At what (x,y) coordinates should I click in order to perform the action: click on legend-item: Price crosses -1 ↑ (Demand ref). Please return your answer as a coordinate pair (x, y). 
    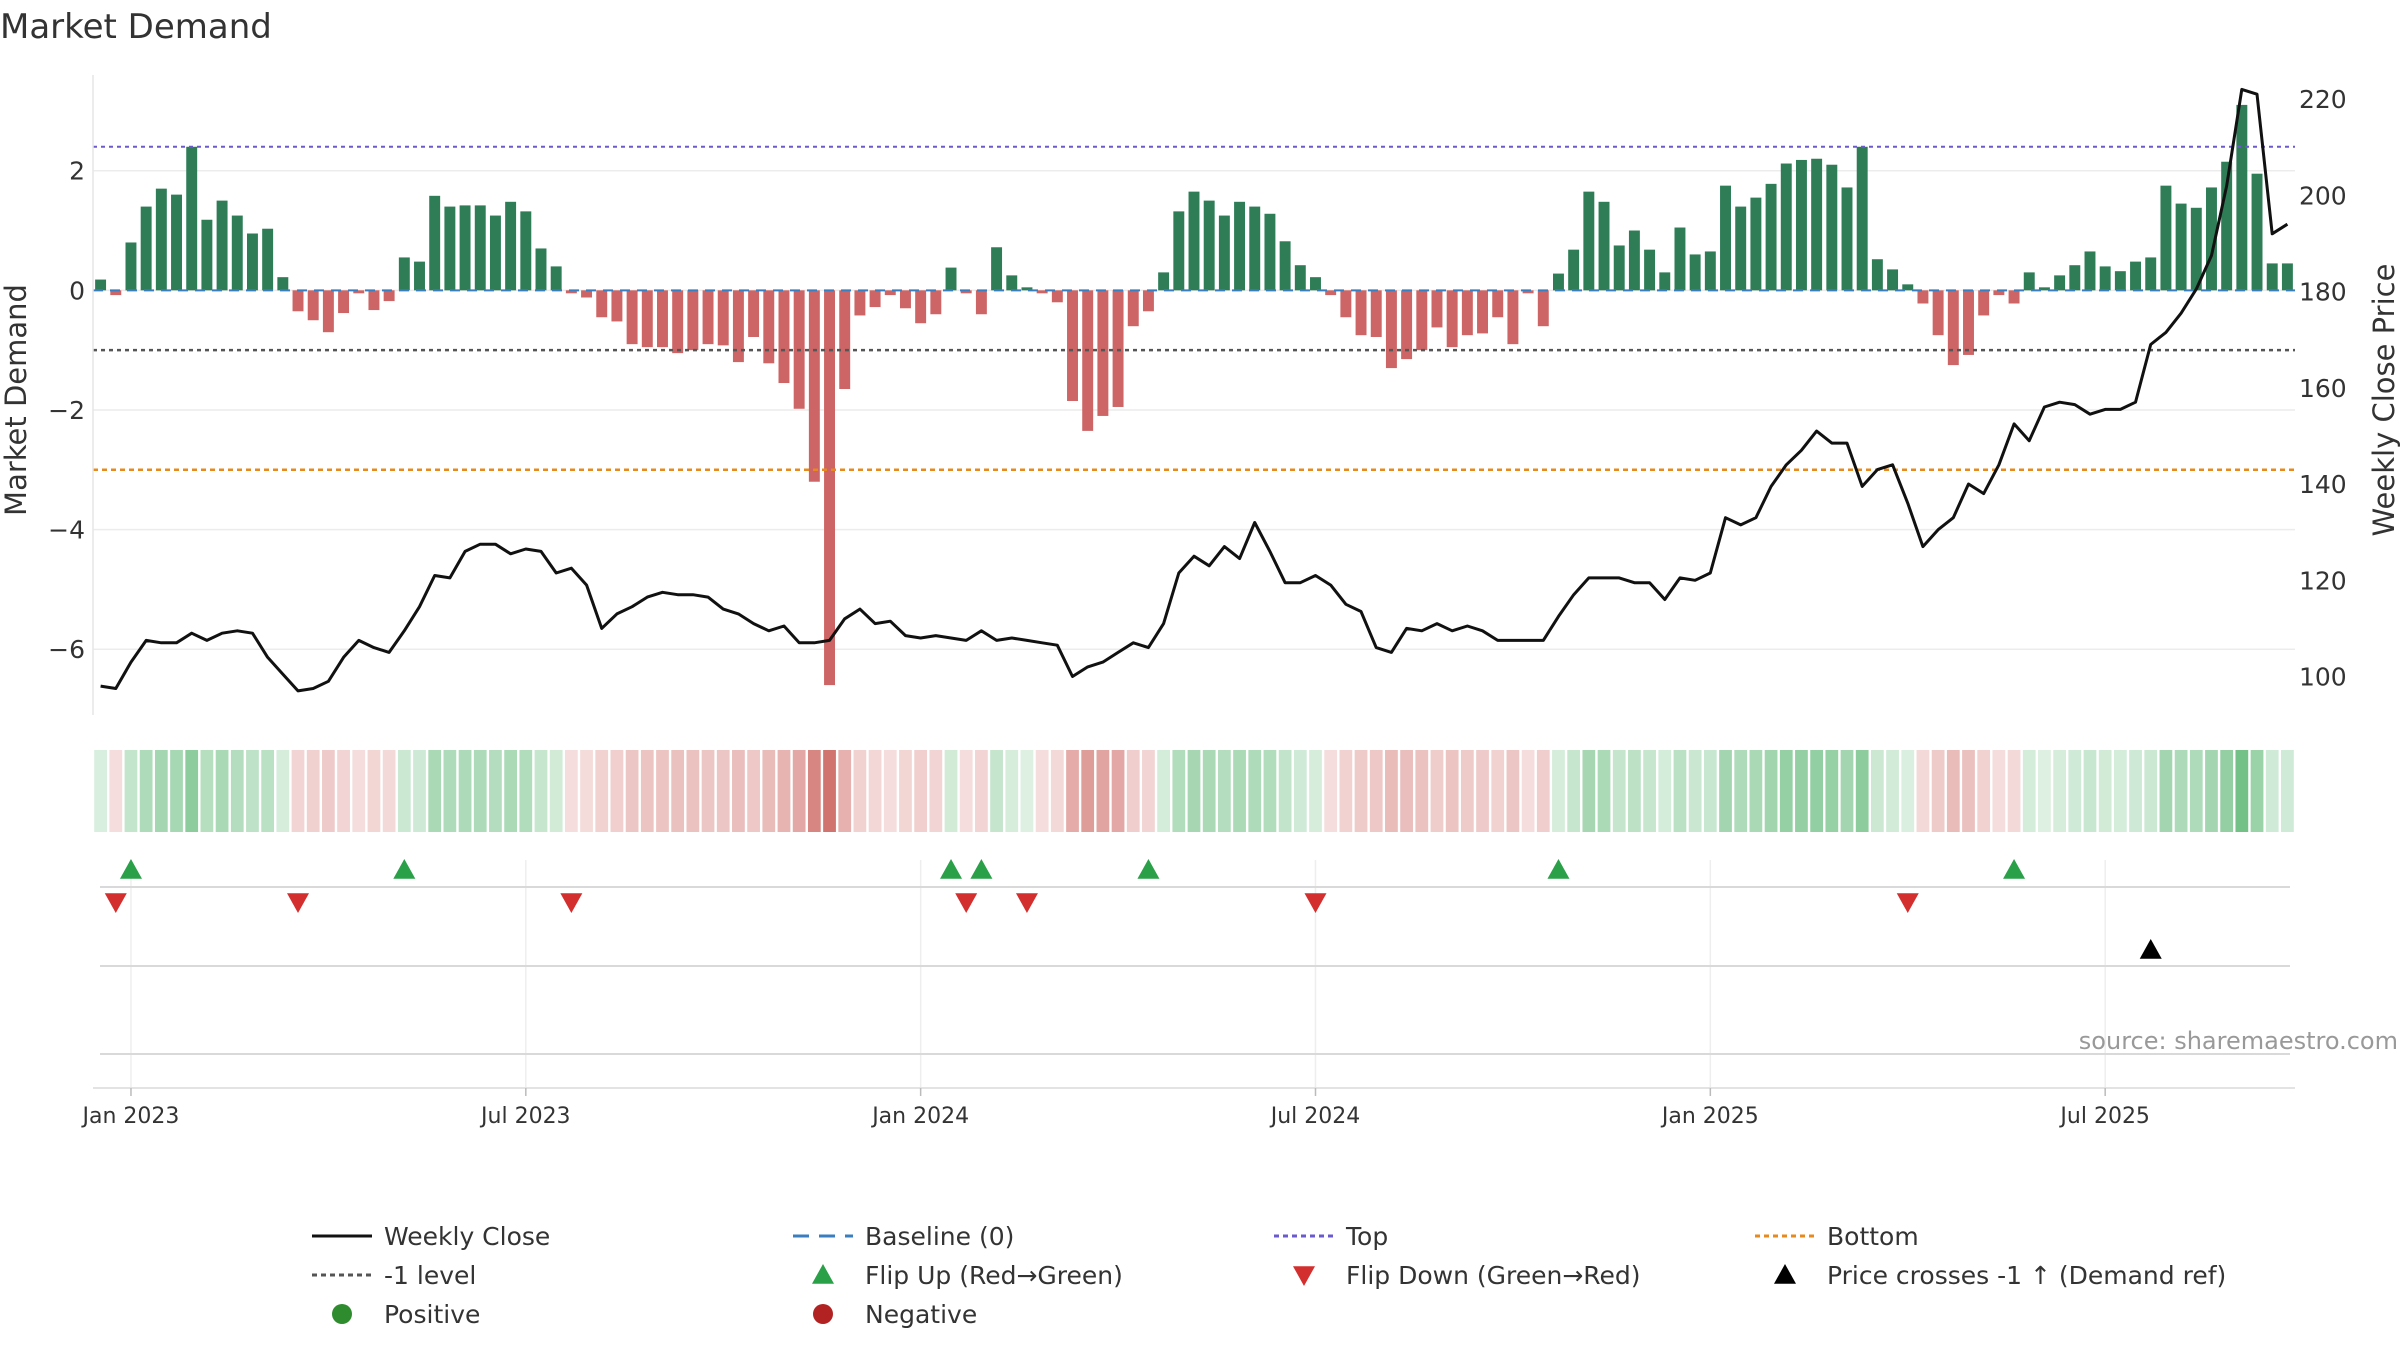
    Looking at the image, I should click on (2000, 1275).